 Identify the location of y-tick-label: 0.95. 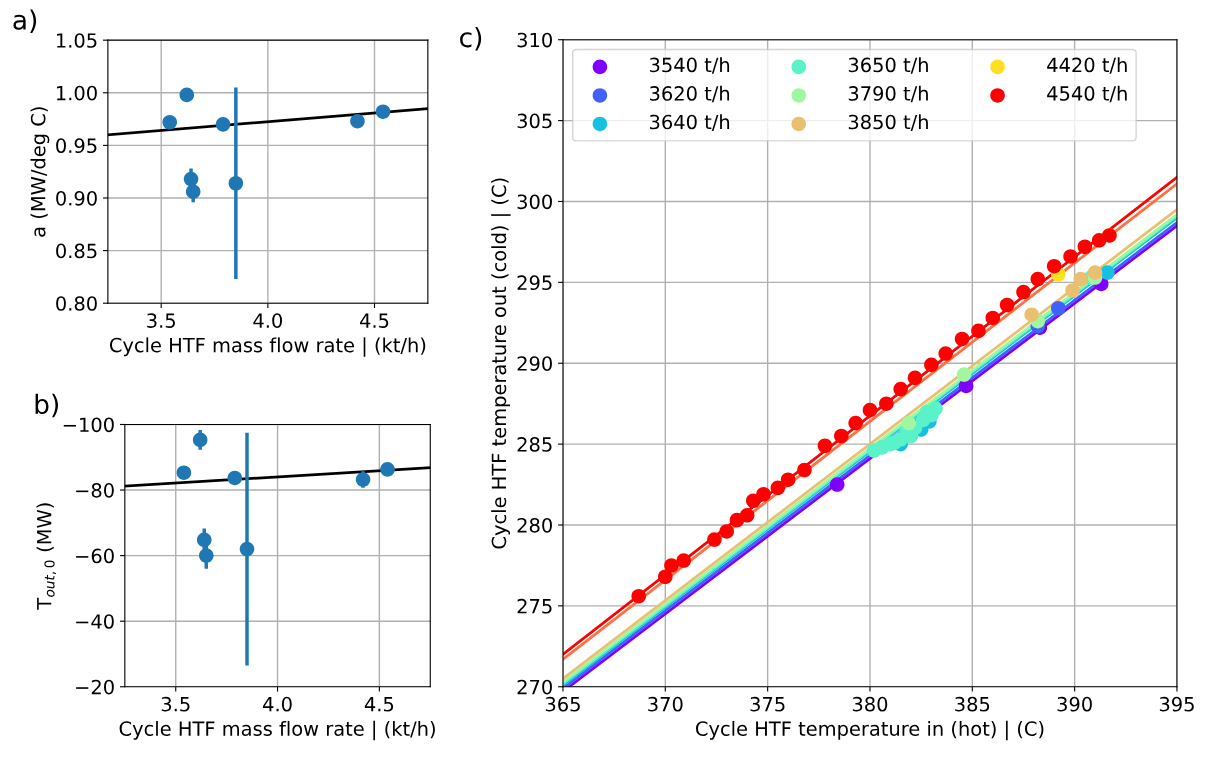
(76, 146).